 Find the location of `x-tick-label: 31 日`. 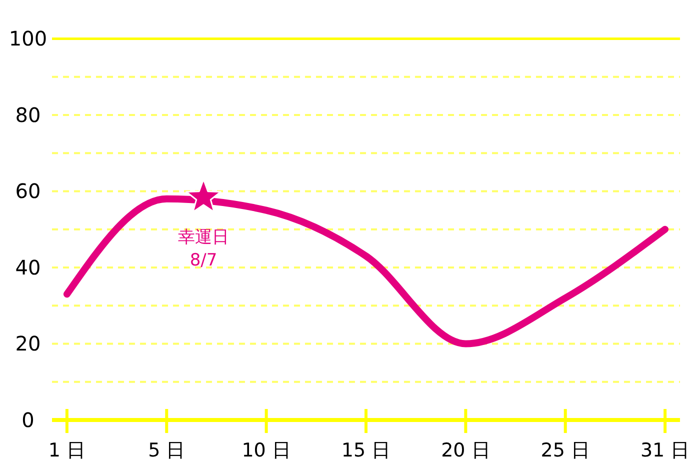

x-tick-label: 31 日 is located at coordinates (665, 451).